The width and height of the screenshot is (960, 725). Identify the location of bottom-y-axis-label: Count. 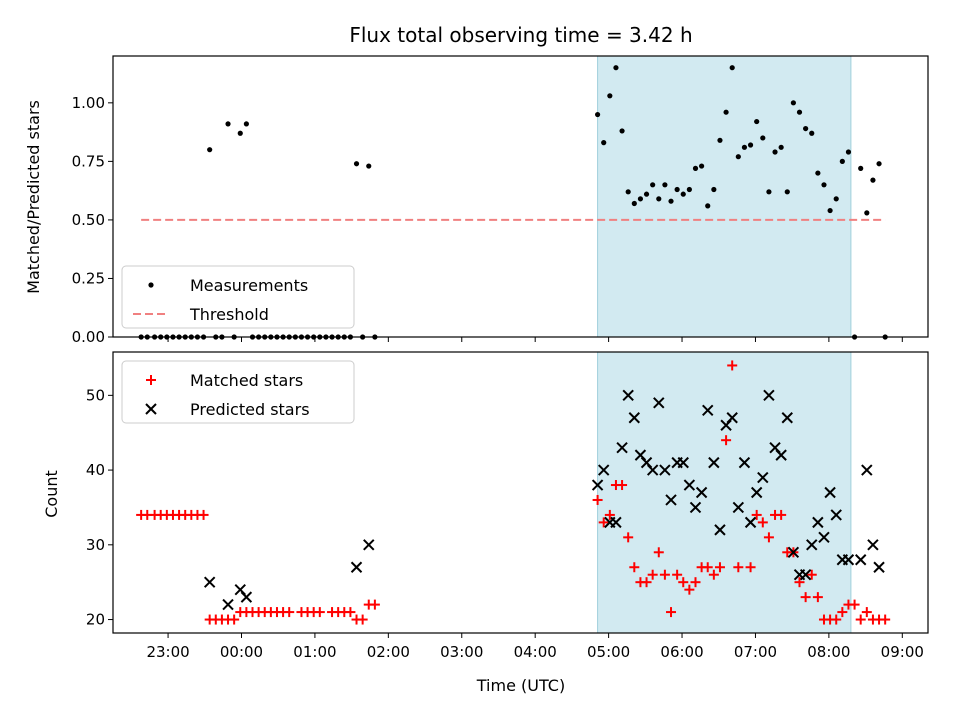
(51, 494).